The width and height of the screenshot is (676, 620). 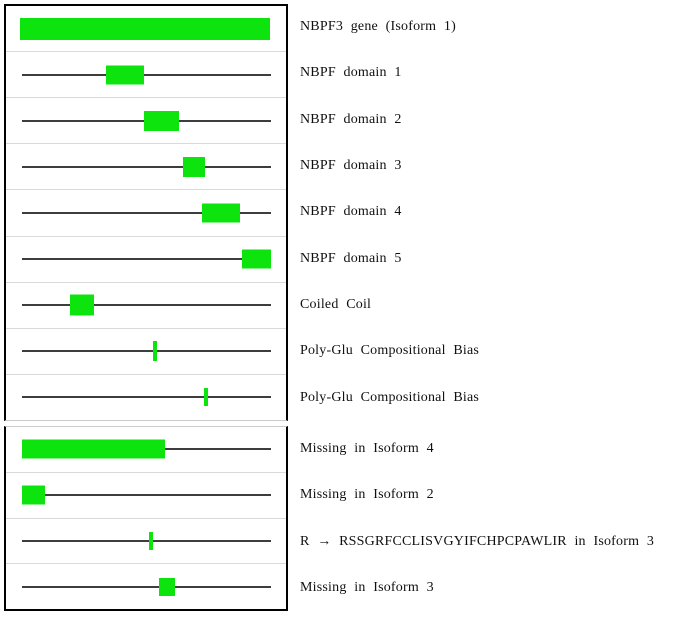 What do you see at coordinates (488, 27) in the screenshot?
I see `feature-label-row: NBPF3 gene (Isoform 1)` at bounding box center [488, 27].